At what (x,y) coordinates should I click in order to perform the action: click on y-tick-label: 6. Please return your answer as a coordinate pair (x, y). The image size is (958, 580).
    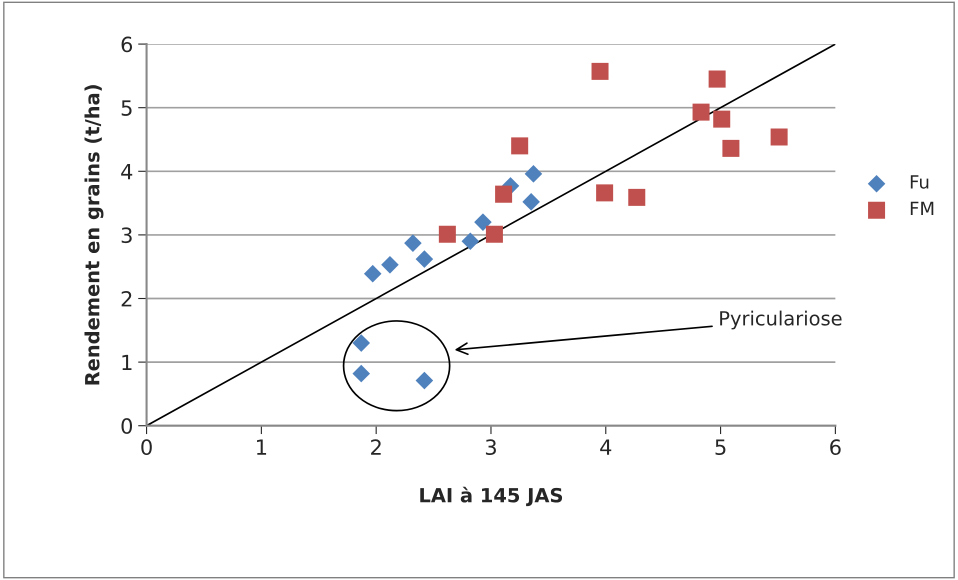
    Looking at the image, I should click on (127, 44).